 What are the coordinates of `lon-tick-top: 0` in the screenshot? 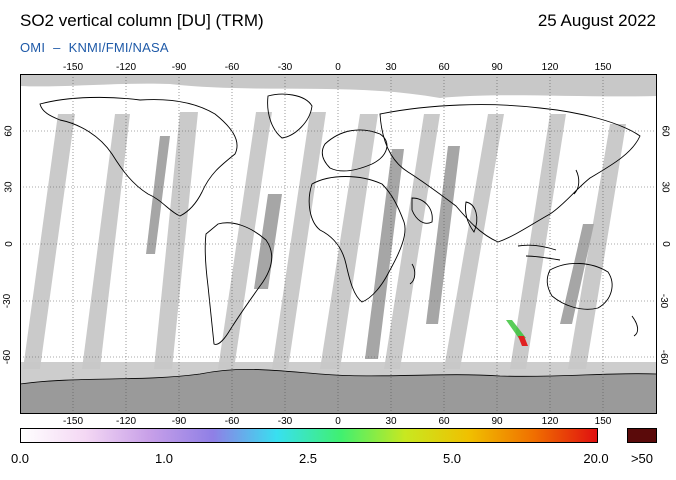 It's located at (338, 67).